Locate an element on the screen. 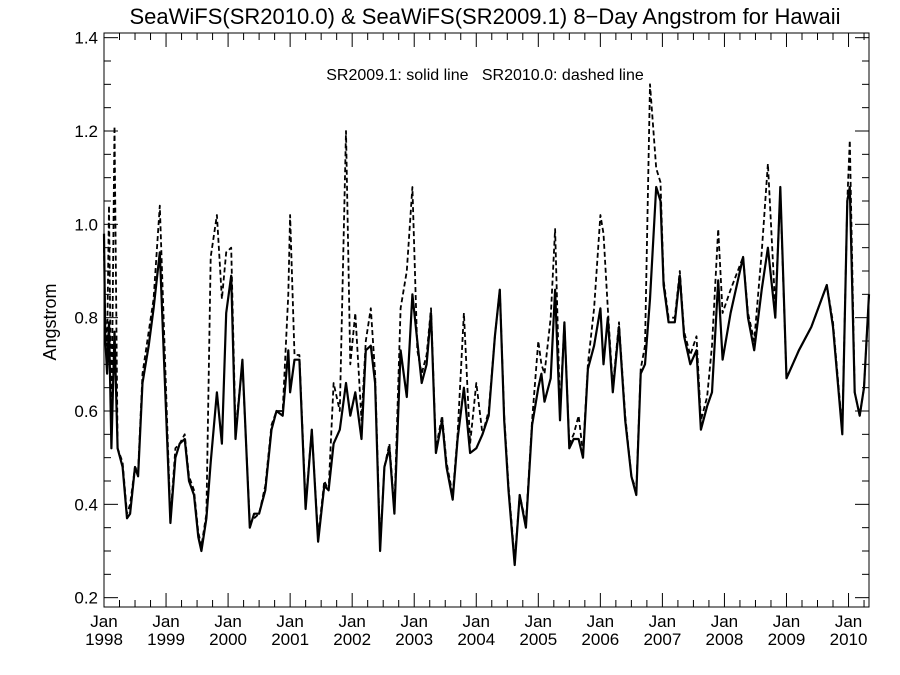 This screenshot has height=675, width=900. x-tick-year-label: 1998 is located at coordinates (104, 639).